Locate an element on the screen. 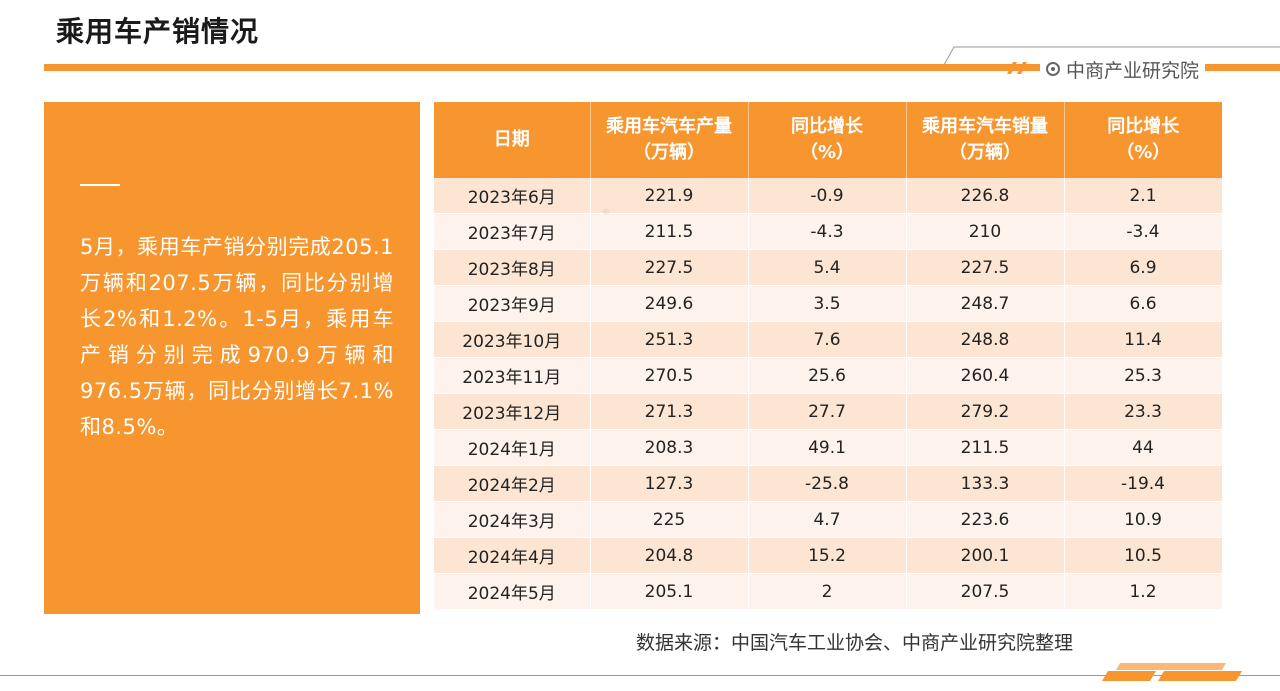  table-row: 2024年2月 127.3 -25.8 133.3 -19.4 is located at coordinates (828, 483).